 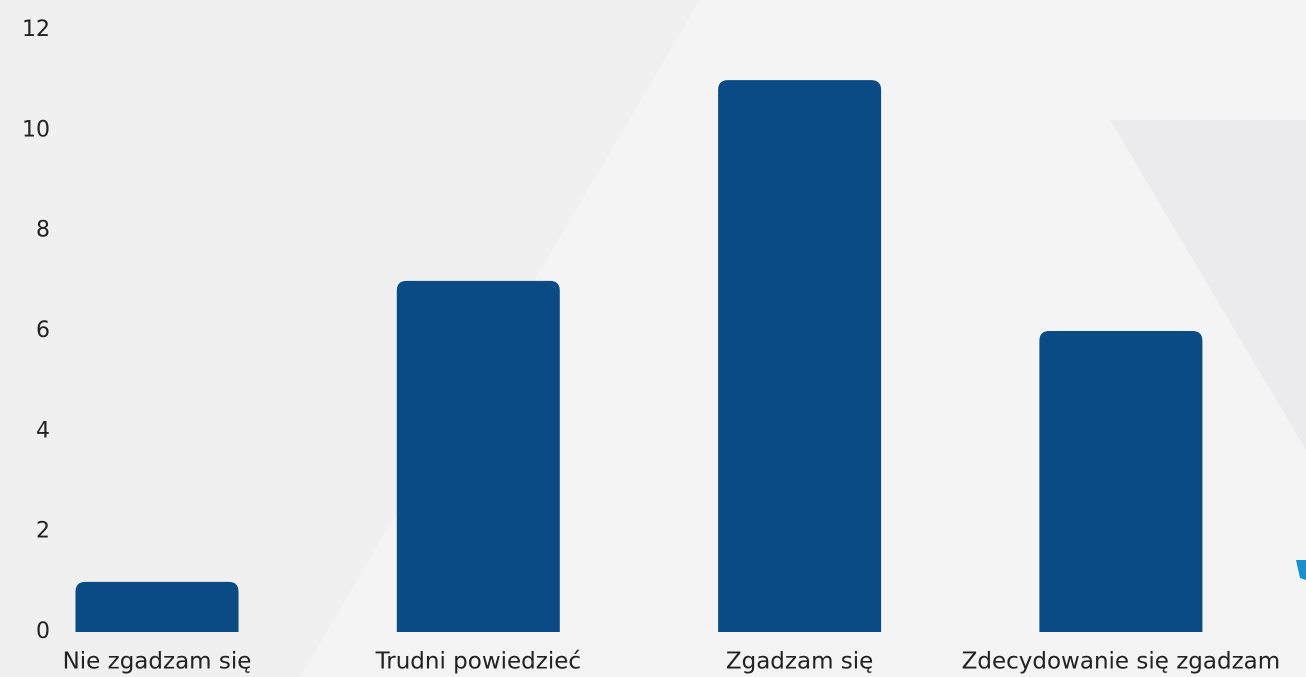 What do you see at coordinates (43, 330) in the screenshot?
I see `y-tick-label: 6` at bounding box center [43, 330].